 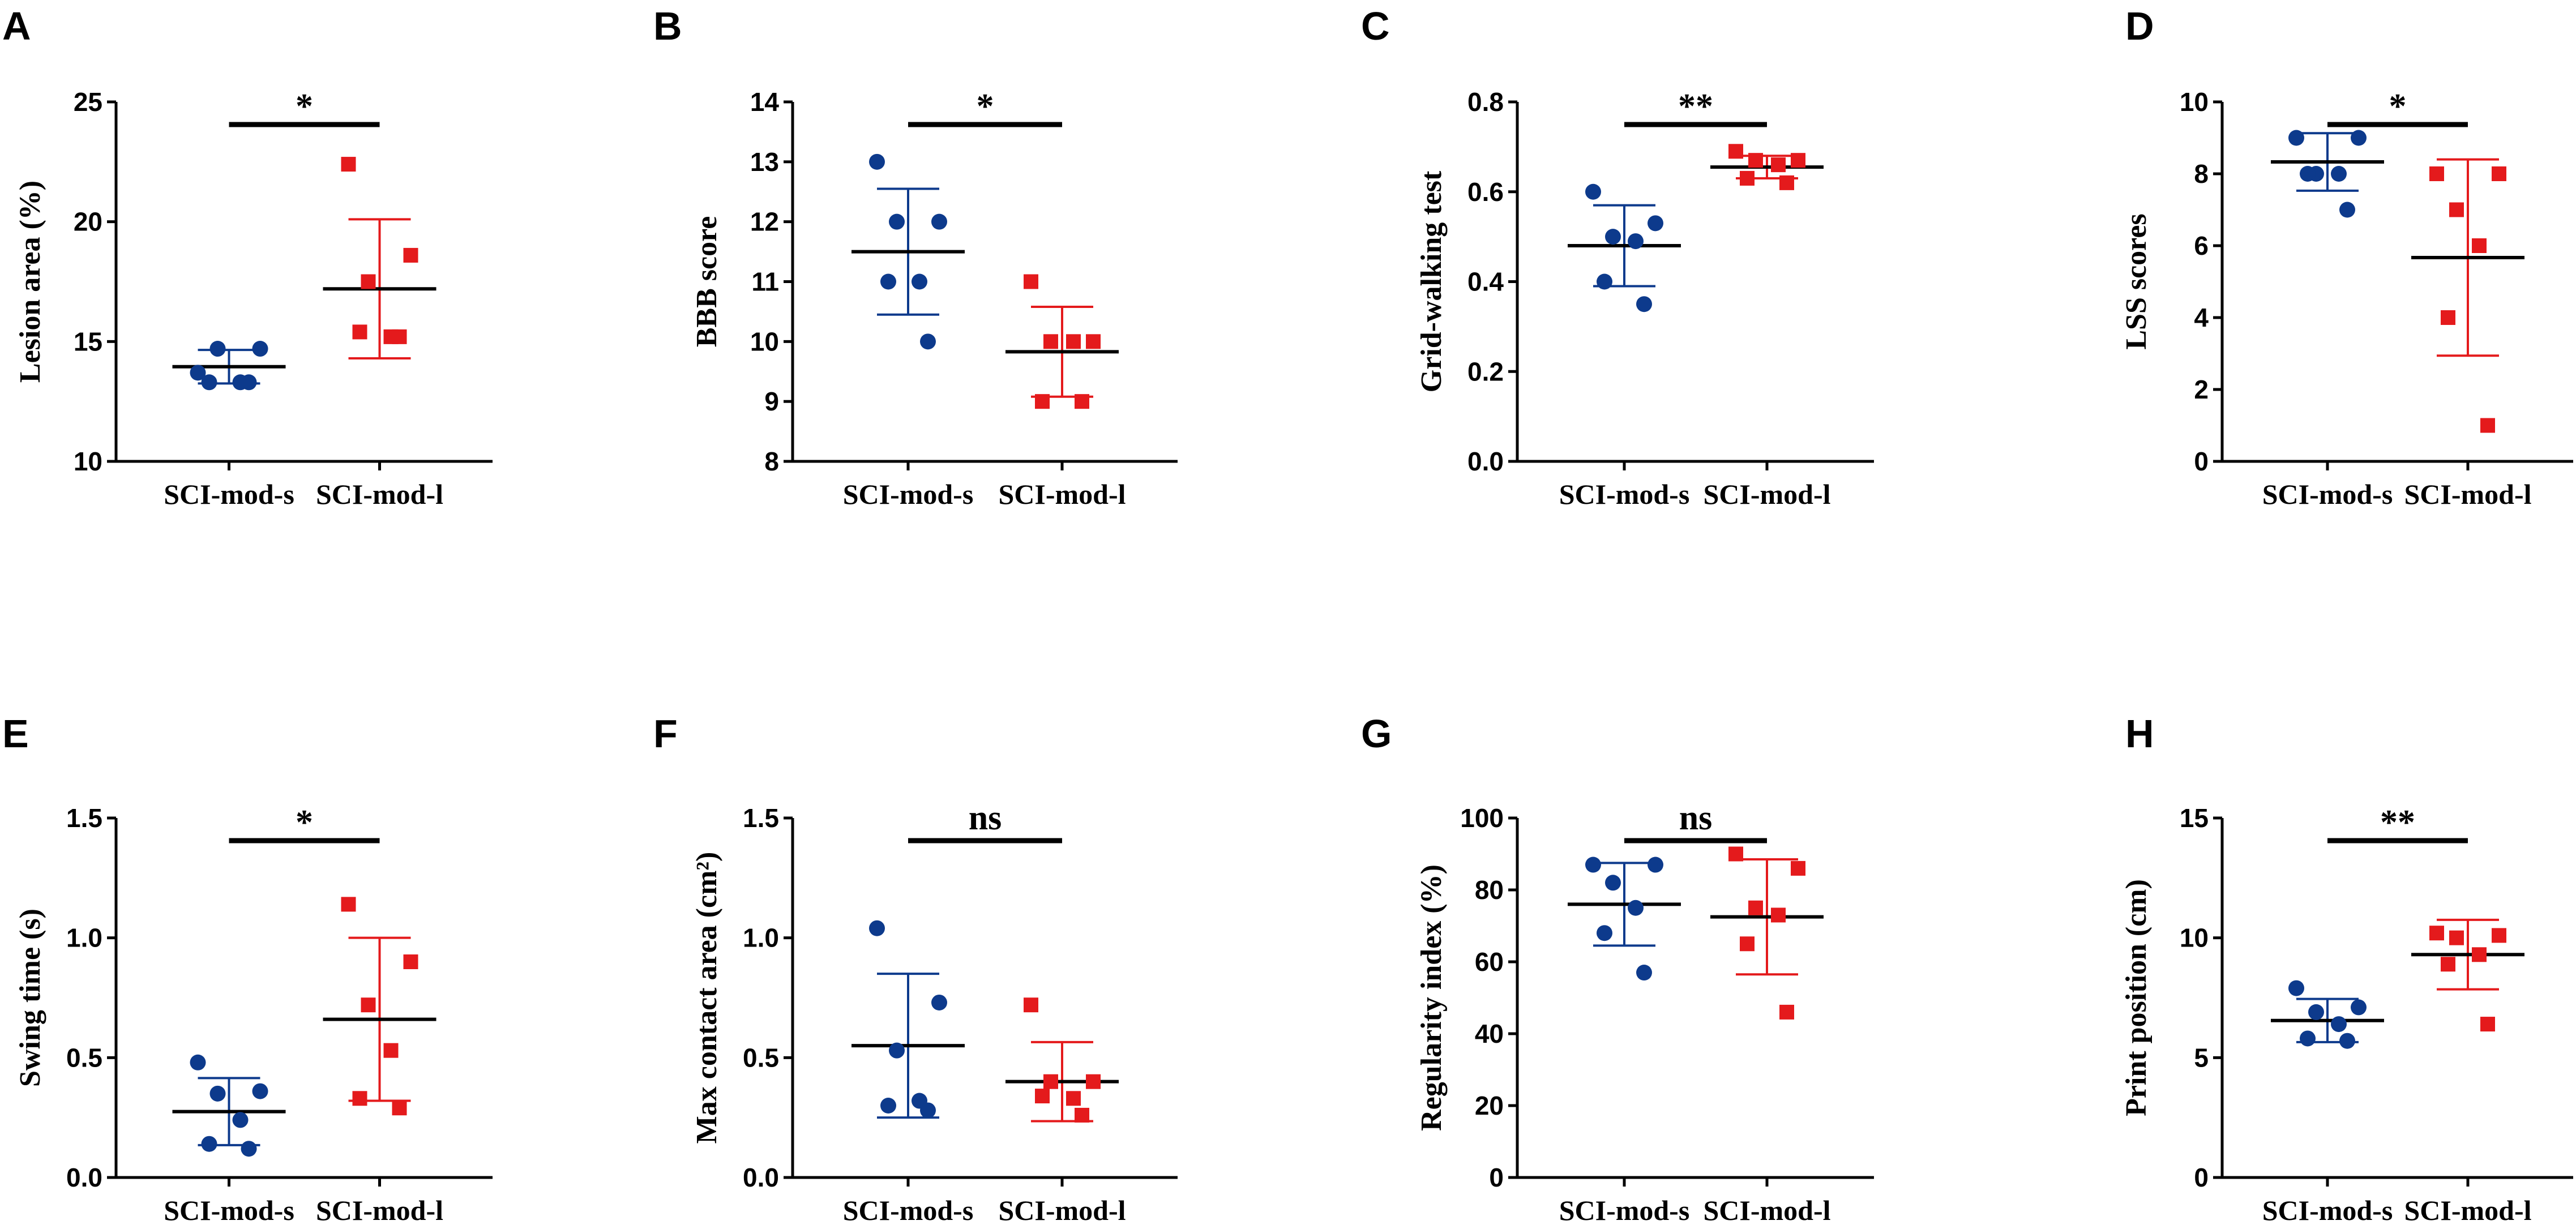 I want to click on y-tick-label: 0.6, so click(x=1485, y=192).